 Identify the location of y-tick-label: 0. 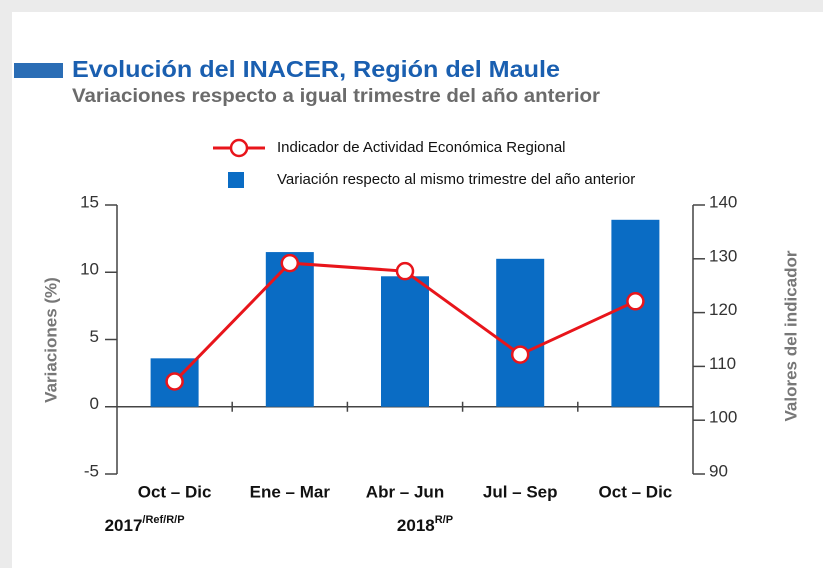
(94, 403).